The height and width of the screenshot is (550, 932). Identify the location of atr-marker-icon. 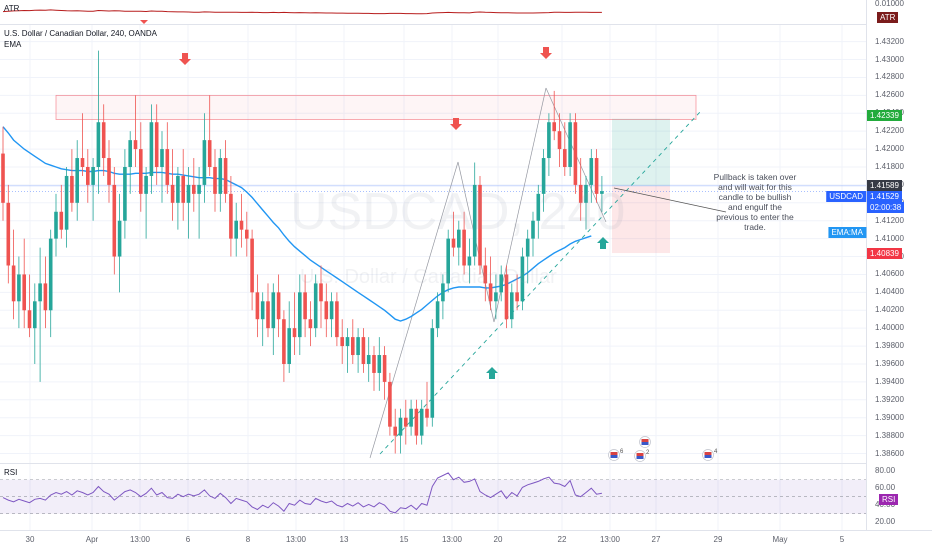
(144, 22).